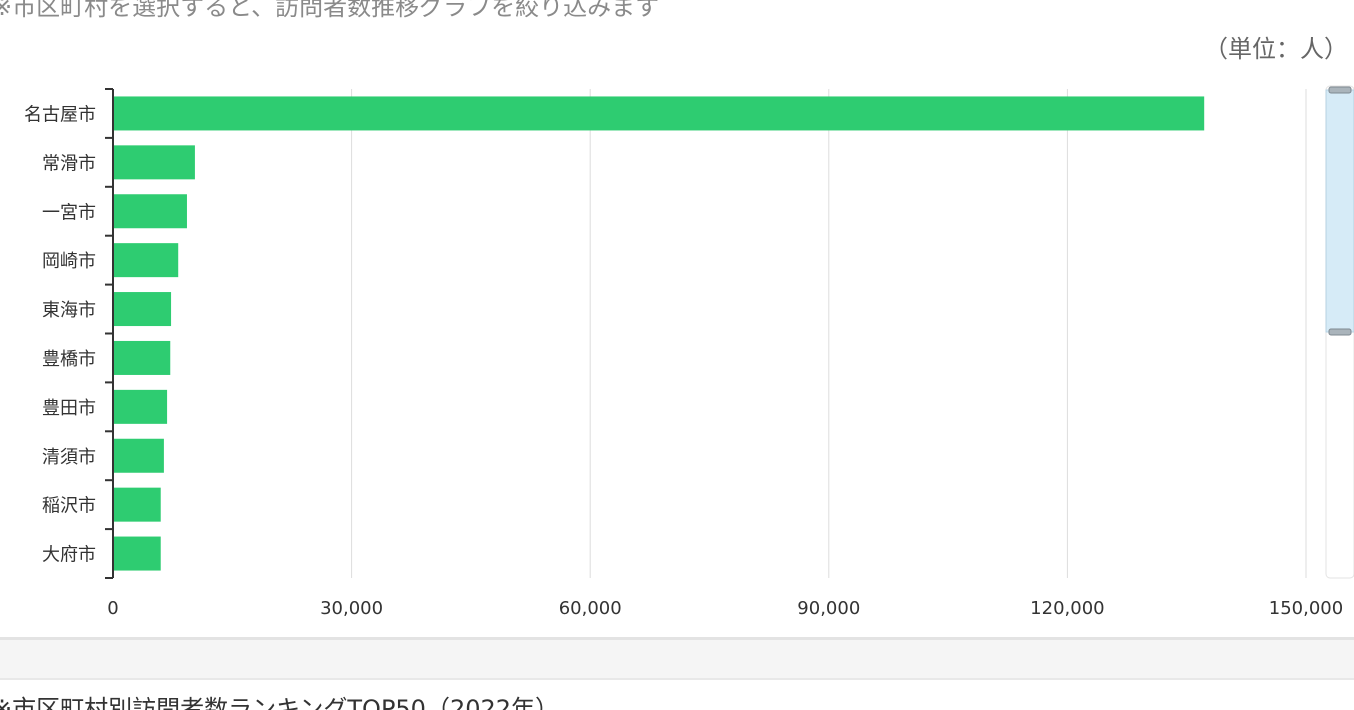 This screenshot has width=1354, height=710. I want to click on scrollbar-handle-bottom, so click(1340, 332).